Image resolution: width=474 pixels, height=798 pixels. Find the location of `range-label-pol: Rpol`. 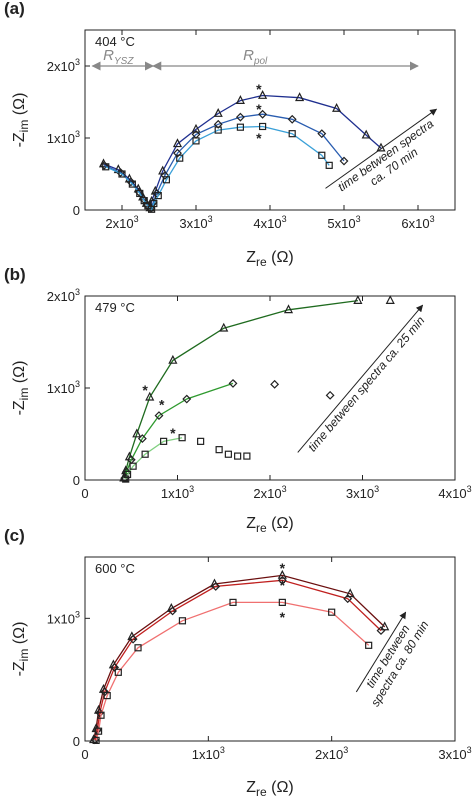

range-label-pol: Rpol is located at coordinates (255, 57).